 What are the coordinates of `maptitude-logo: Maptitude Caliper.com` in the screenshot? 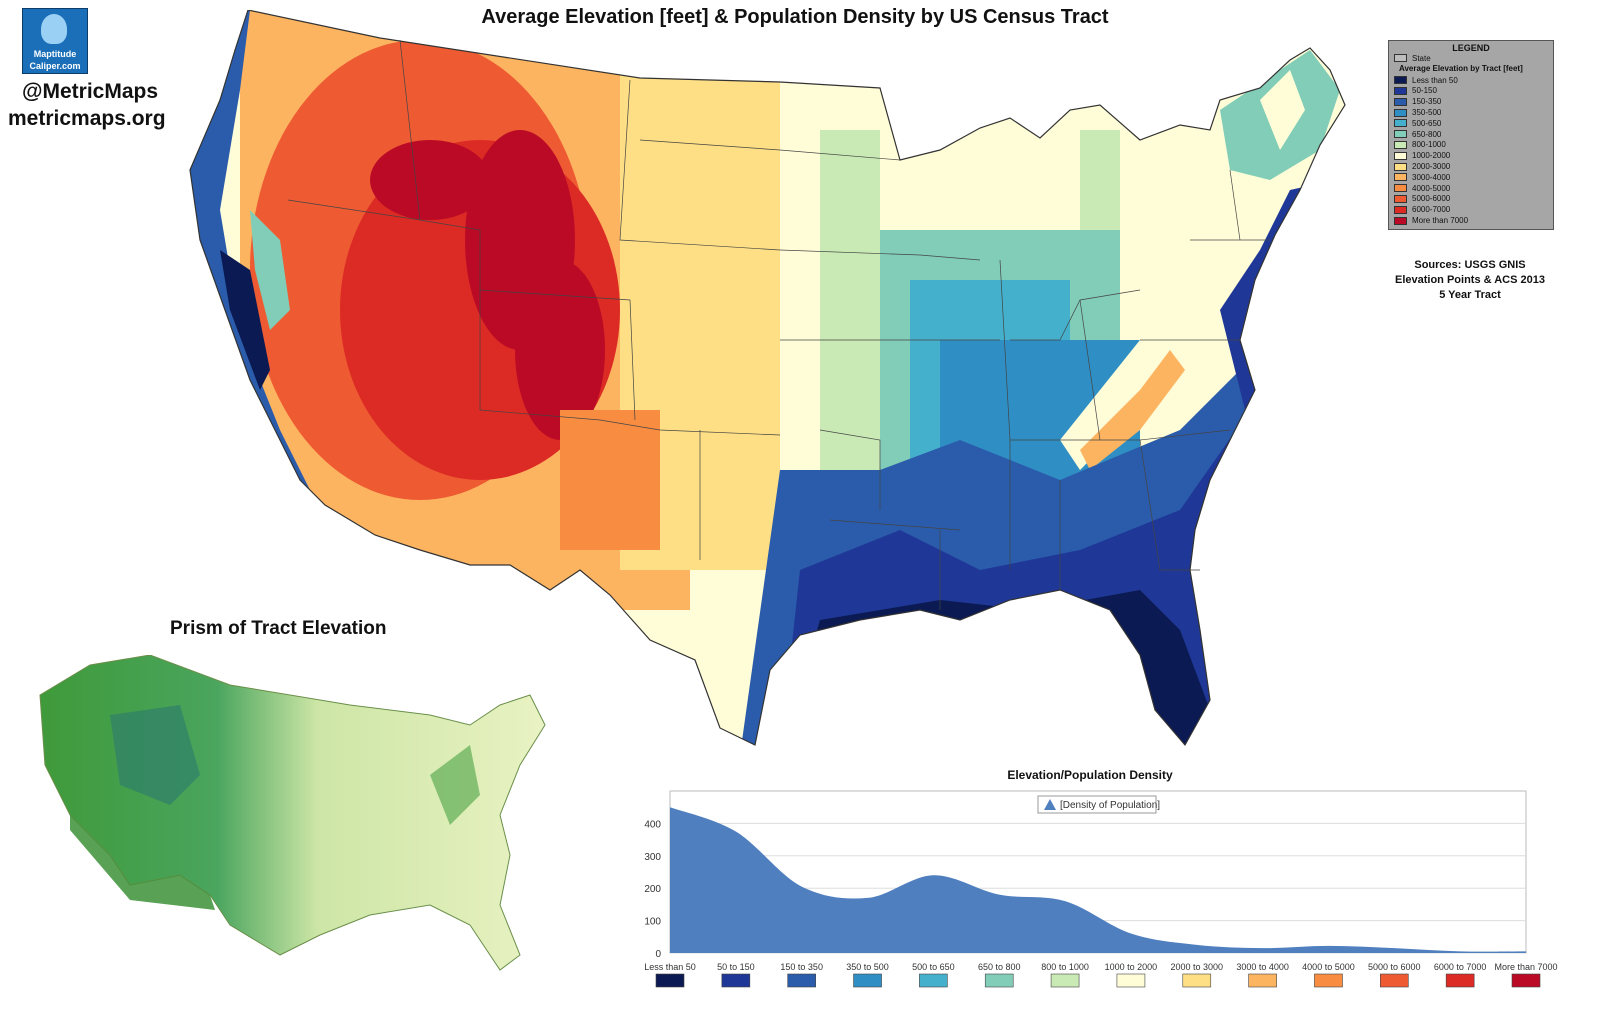 It's located at (55, 41).